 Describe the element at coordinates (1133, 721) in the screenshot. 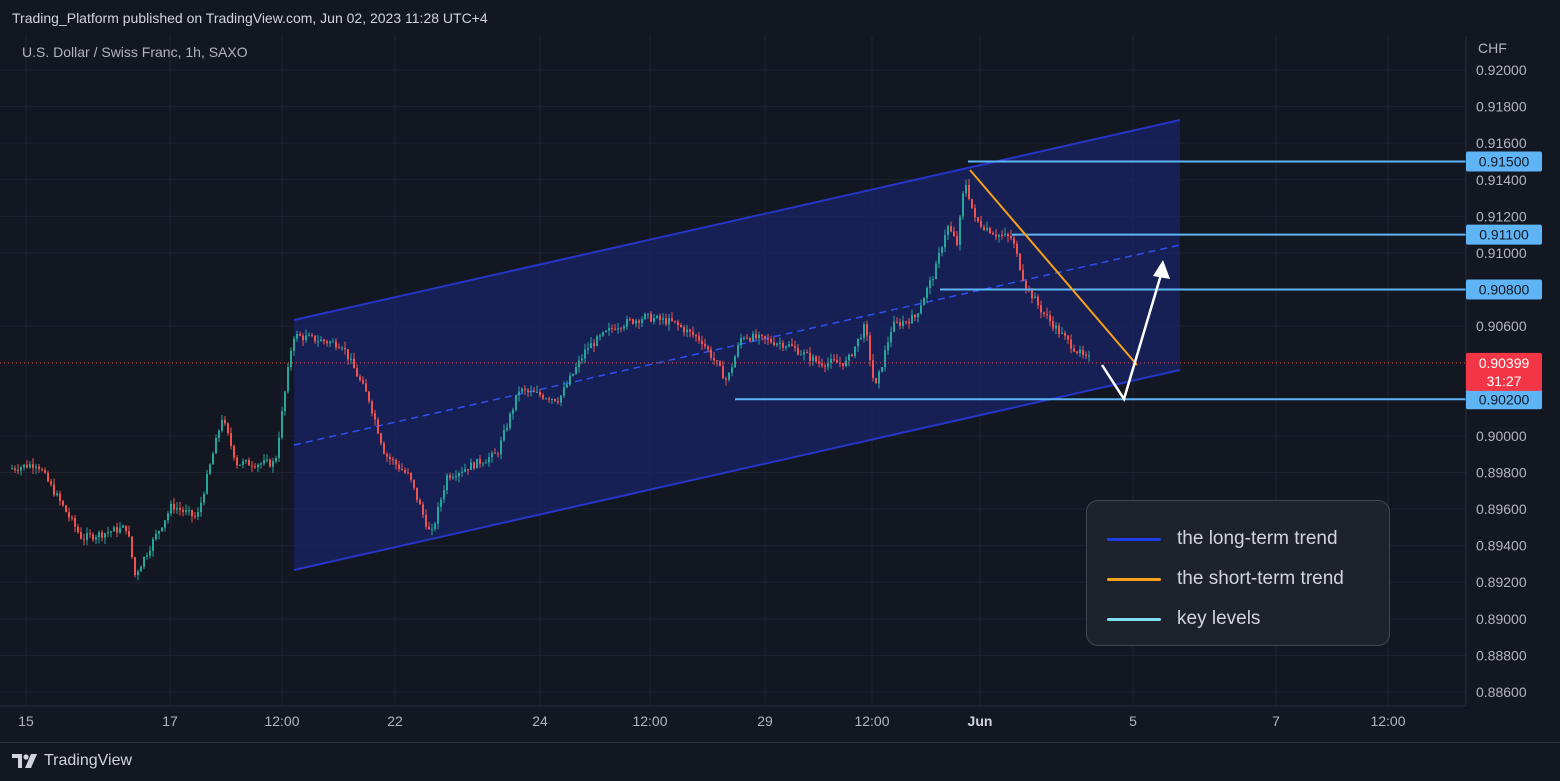

I see `time-tick-label: 5` at that location.